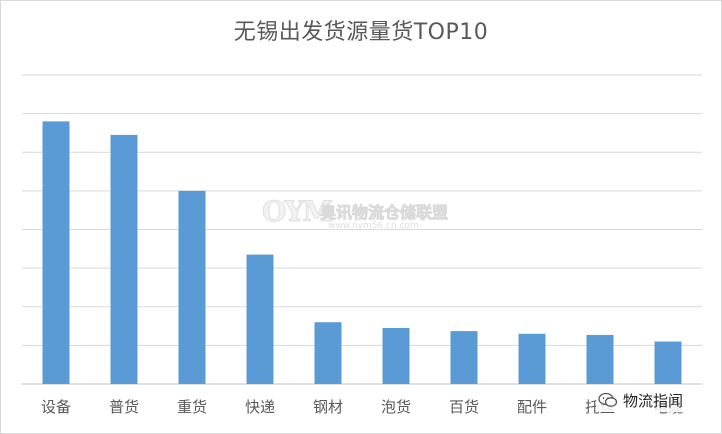 The image size is (722, 434). I want to click on x-tick-label: 百货, so click(464, 407).